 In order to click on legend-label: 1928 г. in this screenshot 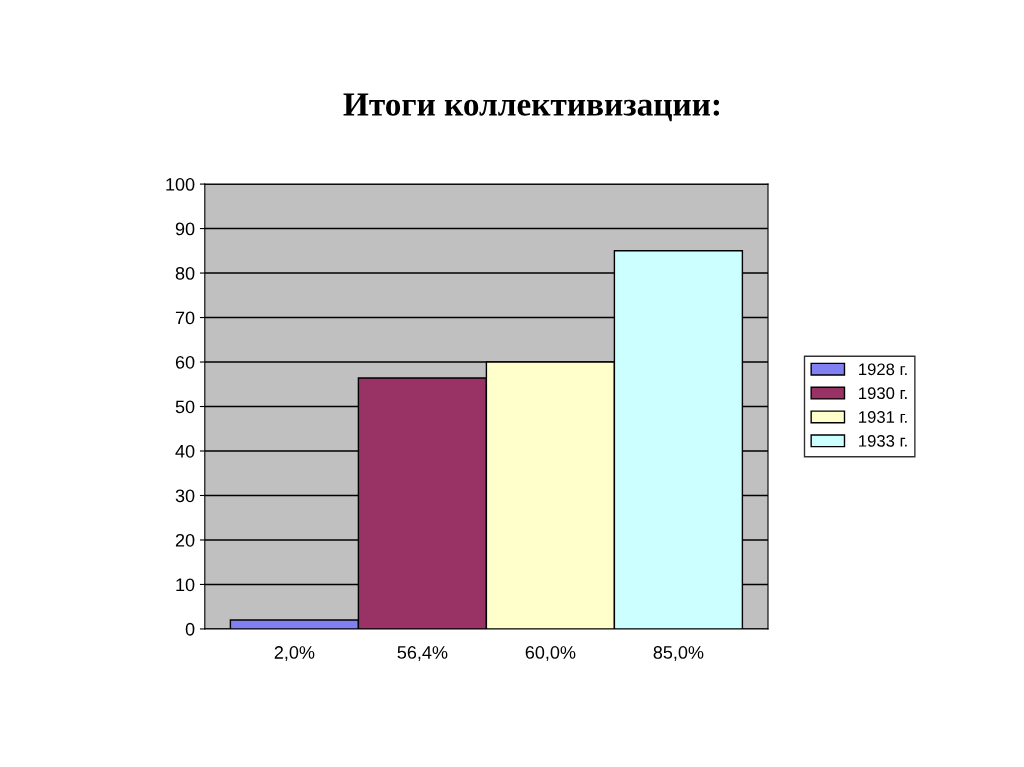, I will do `click(883, 369)`.